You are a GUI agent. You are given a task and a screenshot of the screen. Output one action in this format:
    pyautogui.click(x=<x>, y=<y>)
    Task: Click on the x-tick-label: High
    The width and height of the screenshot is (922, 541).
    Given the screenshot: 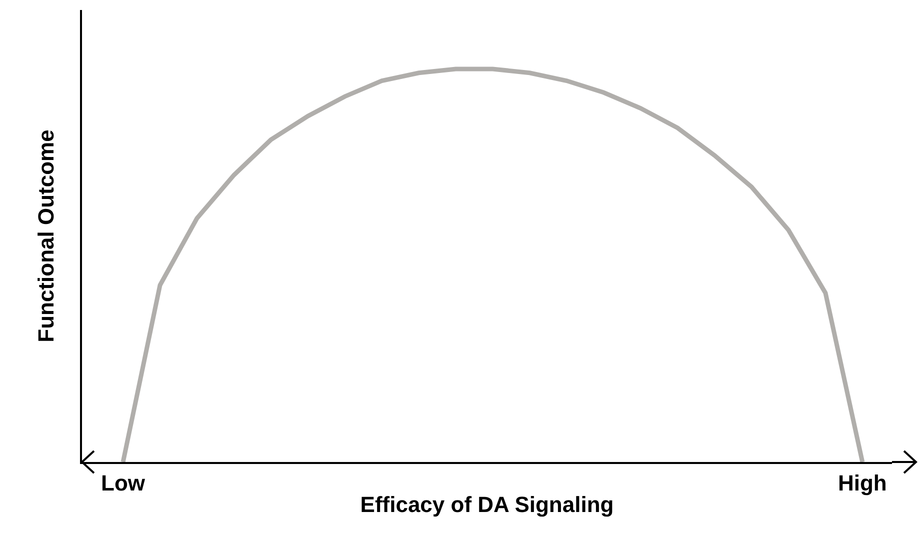 What is the action you would take?
    pyautogui.click(x=862, y=483)
    